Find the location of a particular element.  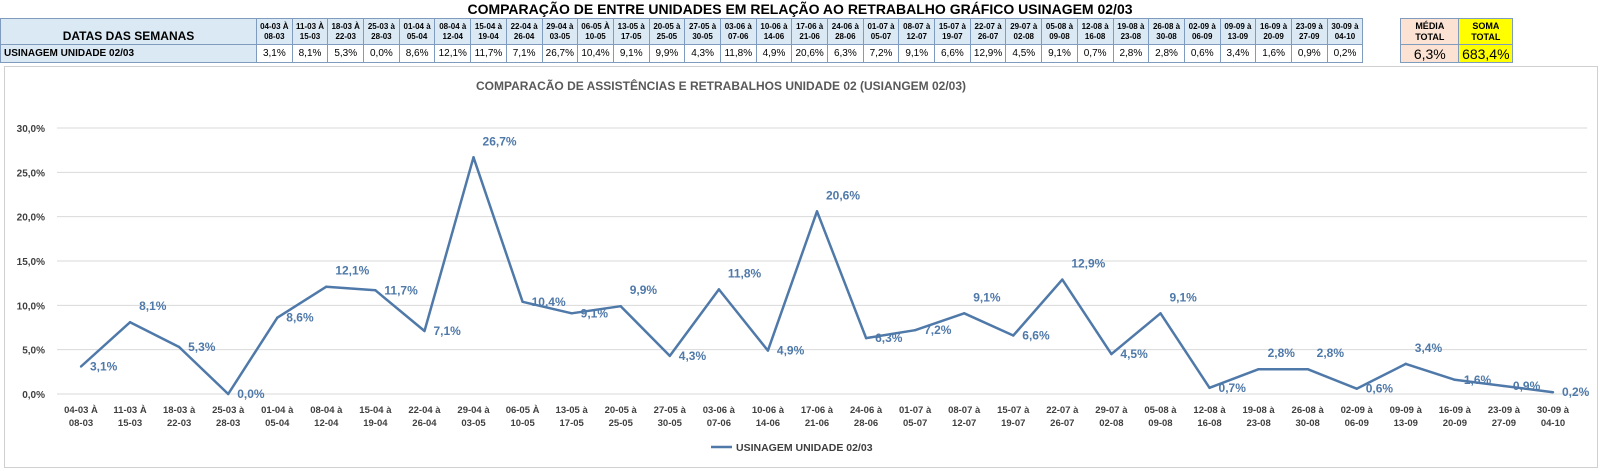

x-tick-label: 05-08 à is located at coordinates (1160, 410).